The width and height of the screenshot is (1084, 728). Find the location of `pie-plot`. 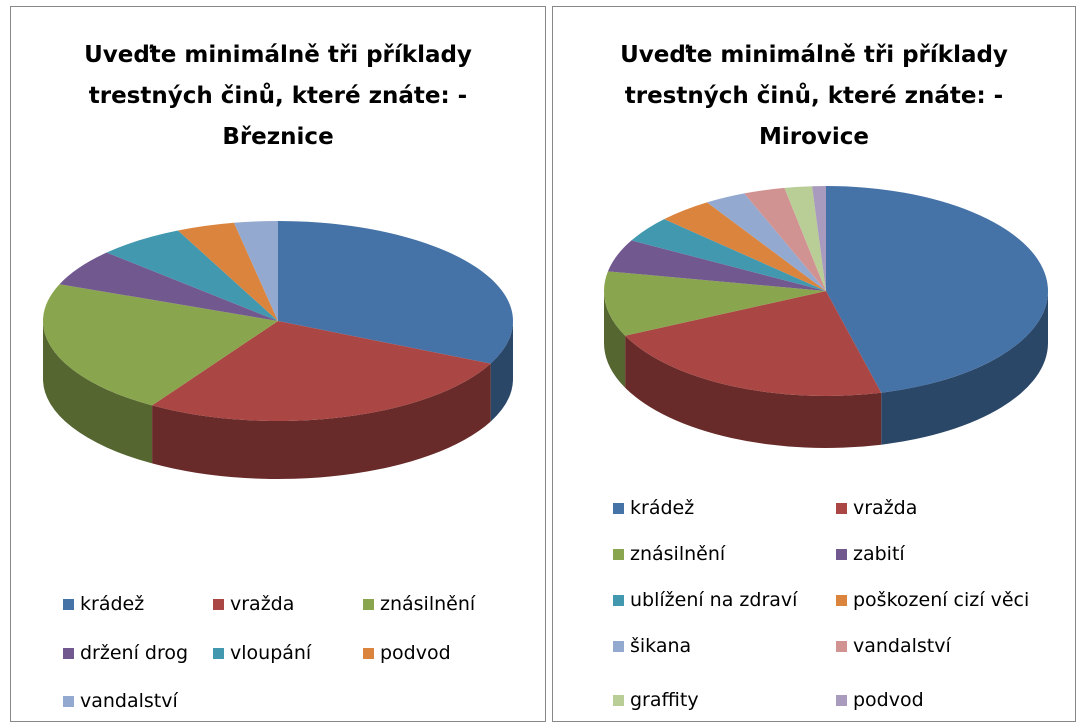

pie-plot is located at coordinates (826, 317).